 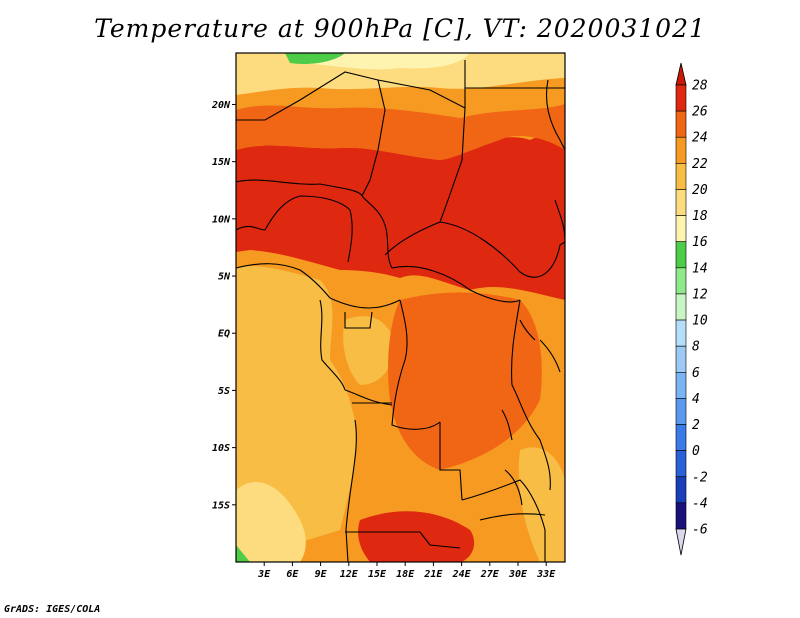 What do you see at coordinates (700, 138) in the screenshot?
I see `colorbar-label: 24` at bounding box center [700, 138].